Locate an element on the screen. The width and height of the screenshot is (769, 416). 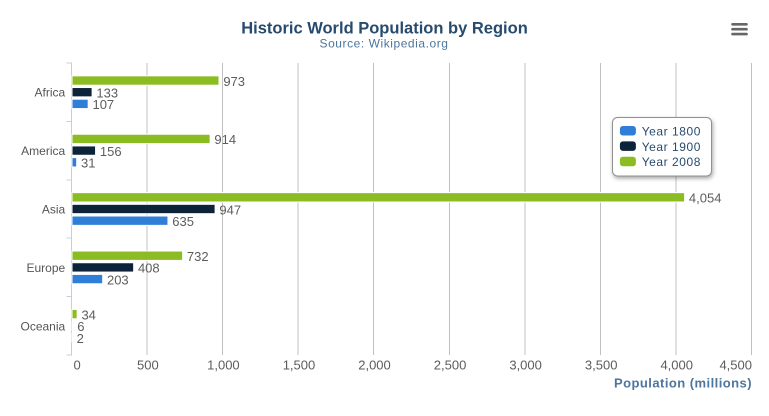
svg-text: 31 is located at coordinates (88, 163).